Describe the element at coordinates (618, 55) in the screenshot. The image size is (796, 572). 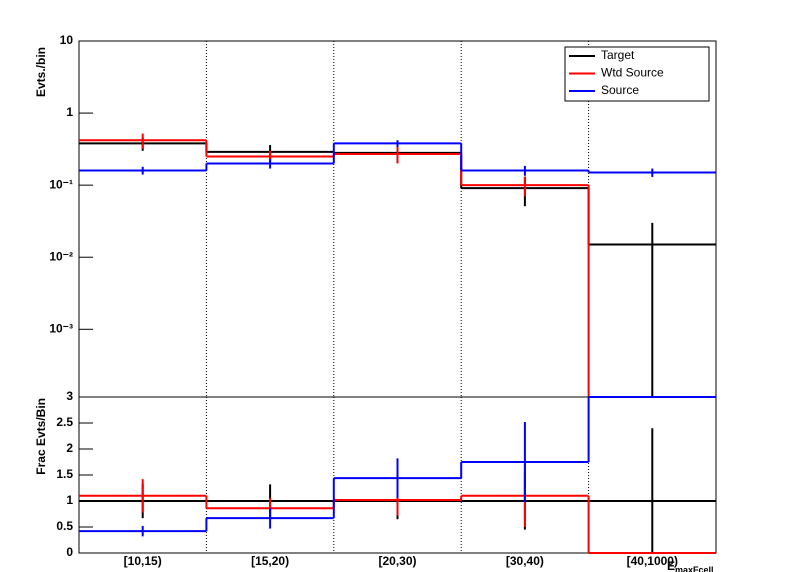
I see `legend-label: Target` at that location.